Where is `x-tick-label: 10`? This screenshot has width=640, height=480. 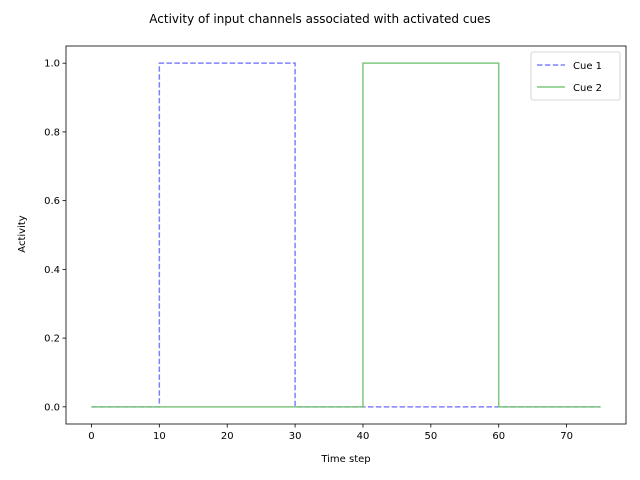 x-tick-label: 10 is located at coordinates (159, 436).